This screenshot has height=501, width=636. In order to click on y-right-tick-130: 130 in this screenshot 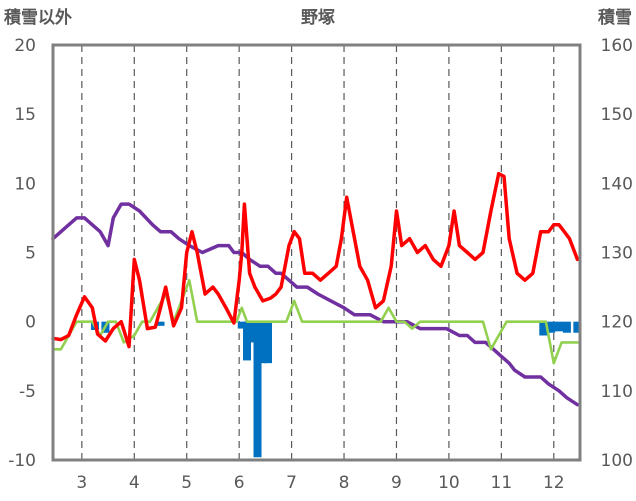, I will do `click(617, 254)`.